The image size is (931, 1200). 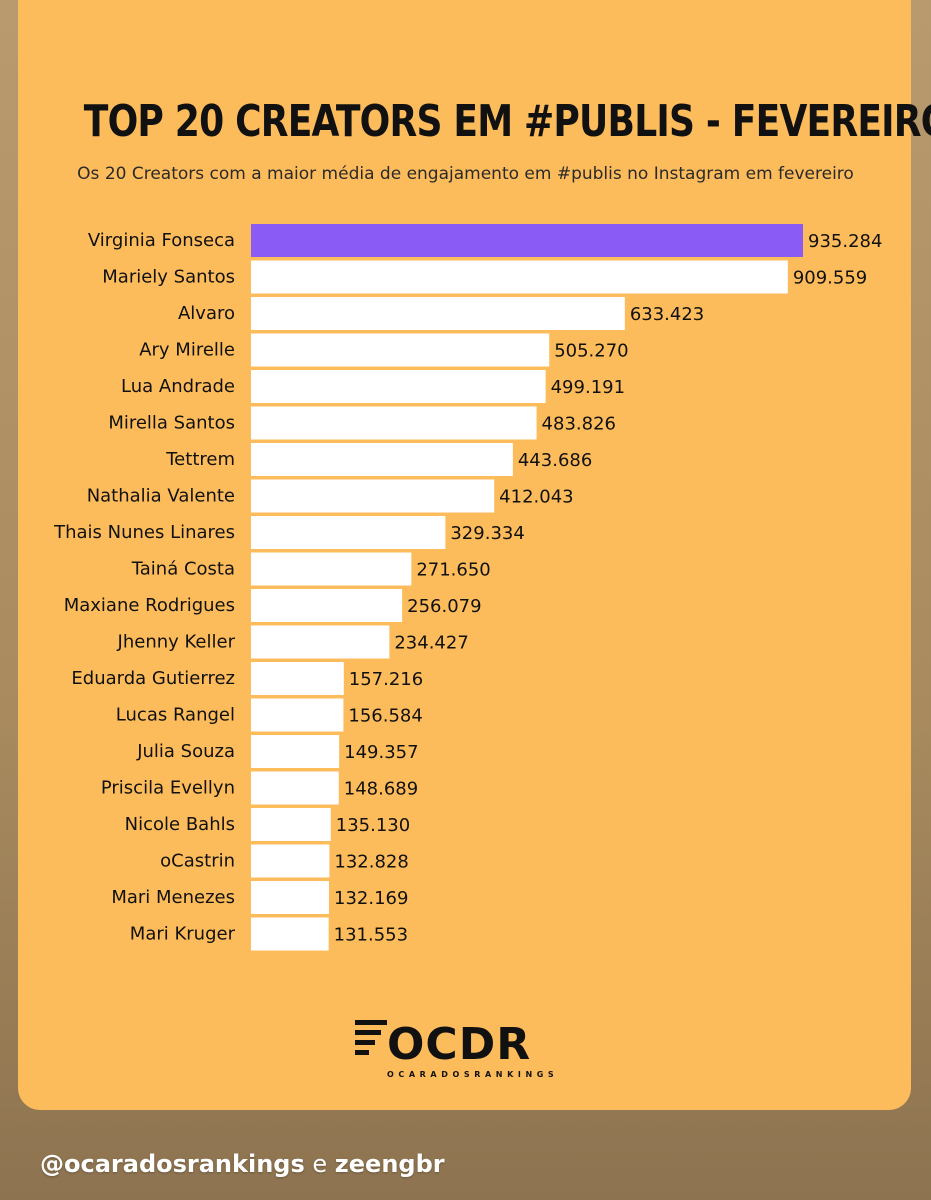 I want to click on value-label: 156.584, so click(x=385, y=716).